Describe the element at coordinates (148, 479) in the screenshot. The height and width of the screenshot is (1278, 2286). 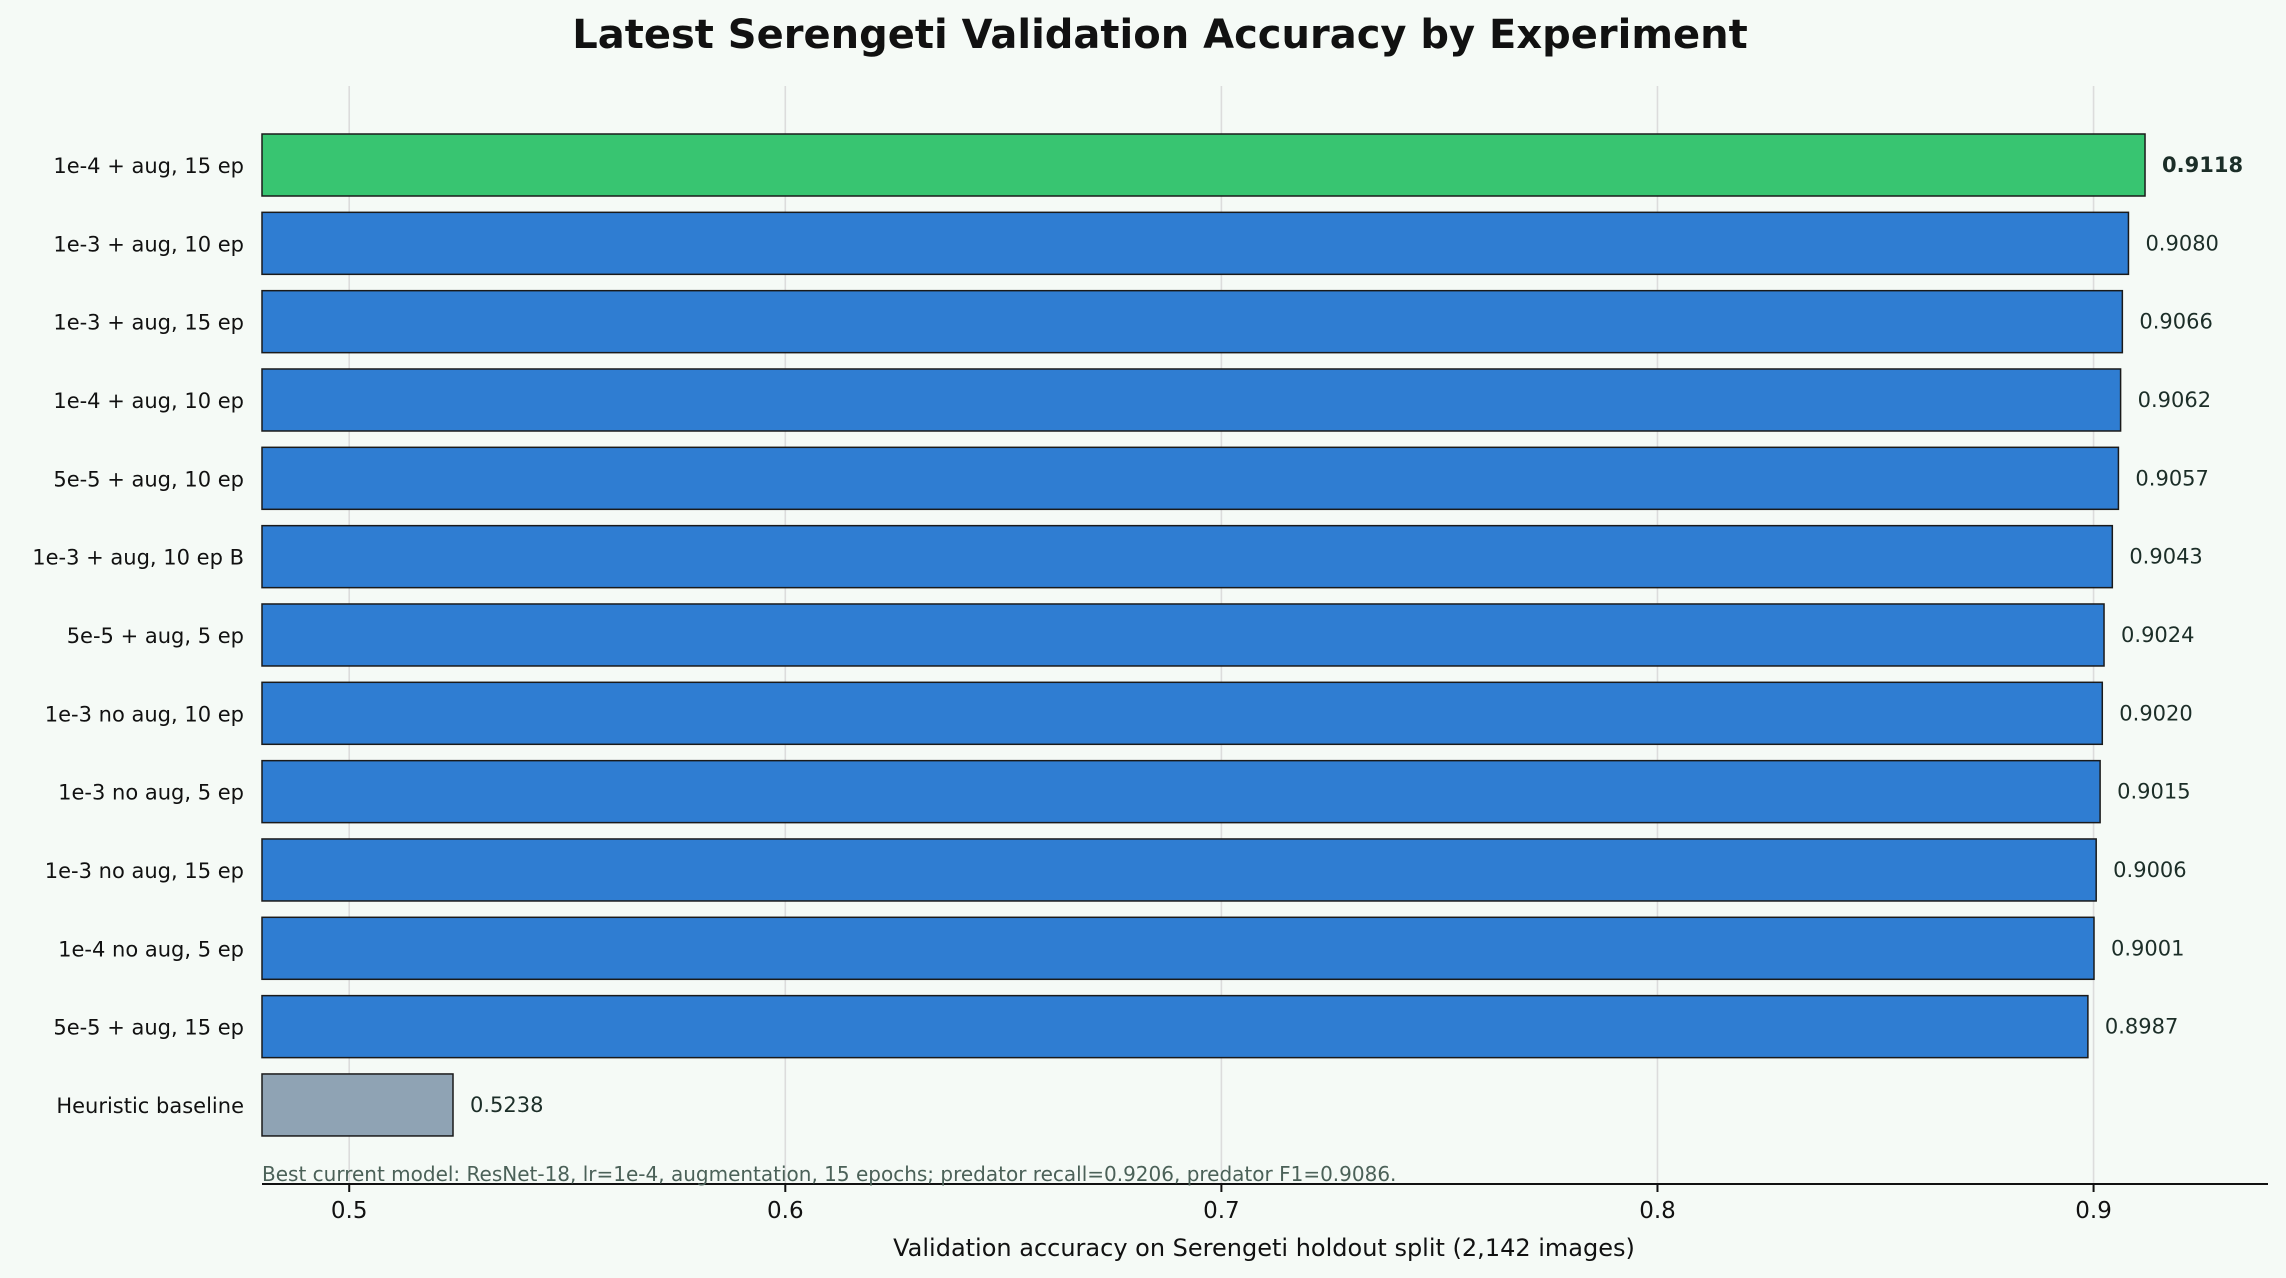
I see `category-label: 5e-5 + aug, 10 ep` at that location.